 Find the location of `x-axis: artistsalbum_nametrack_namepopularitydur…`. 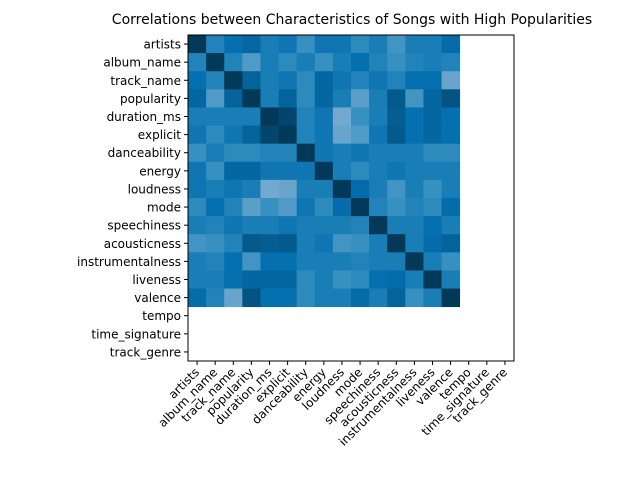

x-axis: artistsalbum_nametrack_namepopularitydur… is located at coordinates (332, 405).